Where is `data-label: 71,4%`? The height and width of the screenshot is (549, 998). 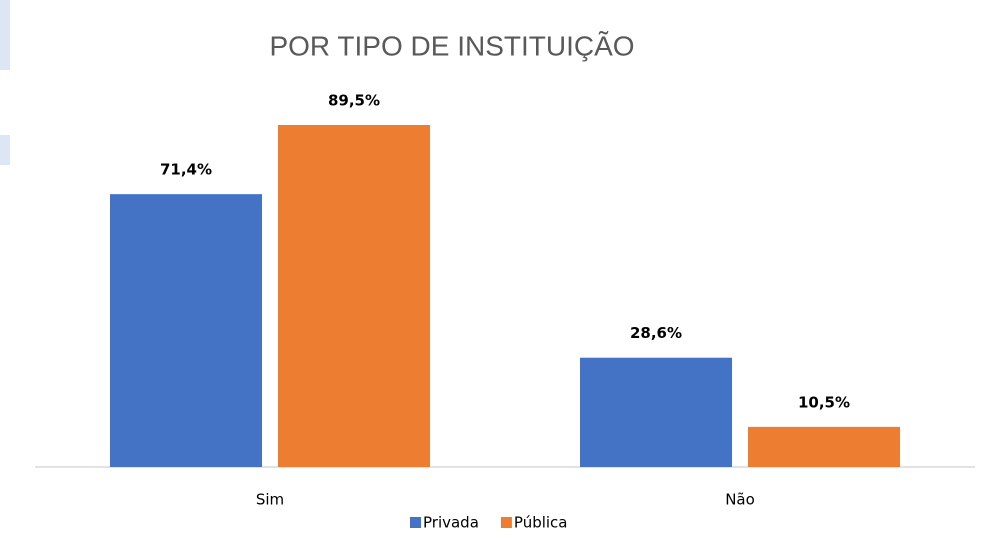 data-label: 71,4% is located at coordinates (186, 170).